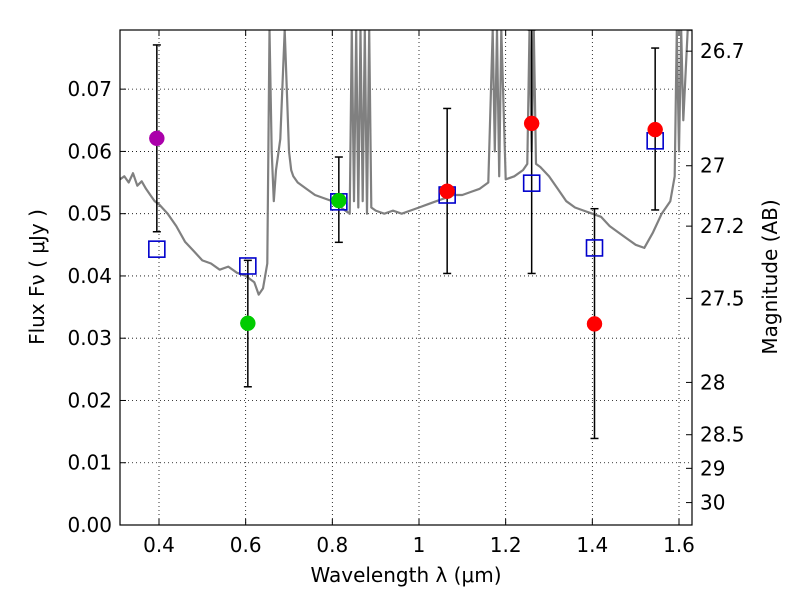 The height and width of the screenshot is (600, 800). What do you see at coordinates (722, 51) in the screenshot?
I see `mag-tick-label: 26.7` at bounding box center [722, 51].